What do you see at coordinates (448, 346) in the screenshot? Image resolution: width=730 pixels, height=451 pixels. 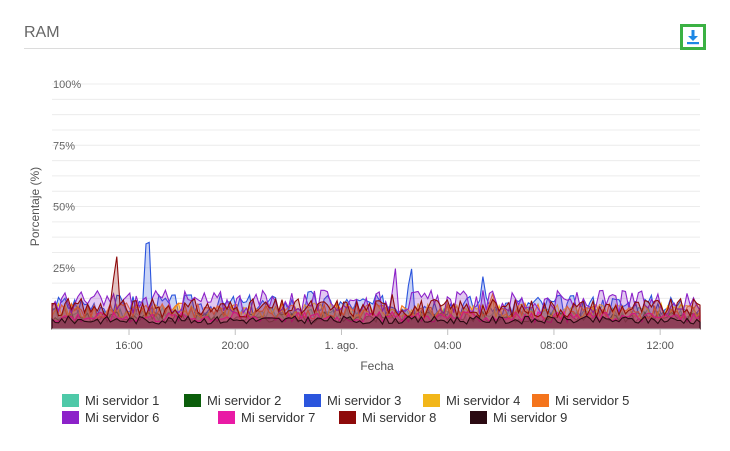 I see `x-tick-label: 04:00` at bounding box center [448, 346].